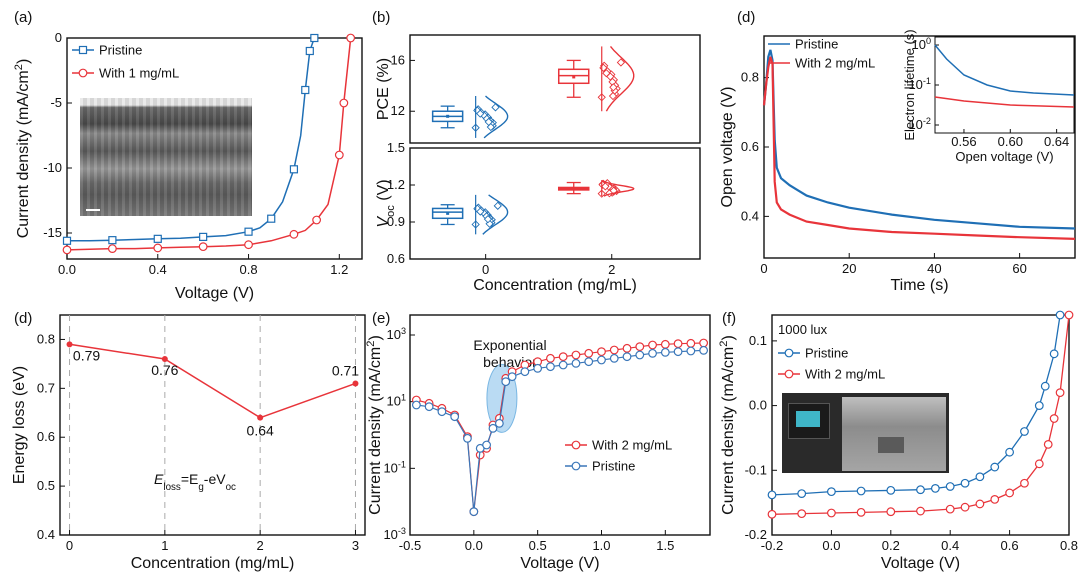 Image resolution: width=1080 pixels, height=581 pixels. What do you see at coordinates (393, 334) in the screenshot?
I see `panel-e-y-label-part: 10` at bounding box center [393, 334].